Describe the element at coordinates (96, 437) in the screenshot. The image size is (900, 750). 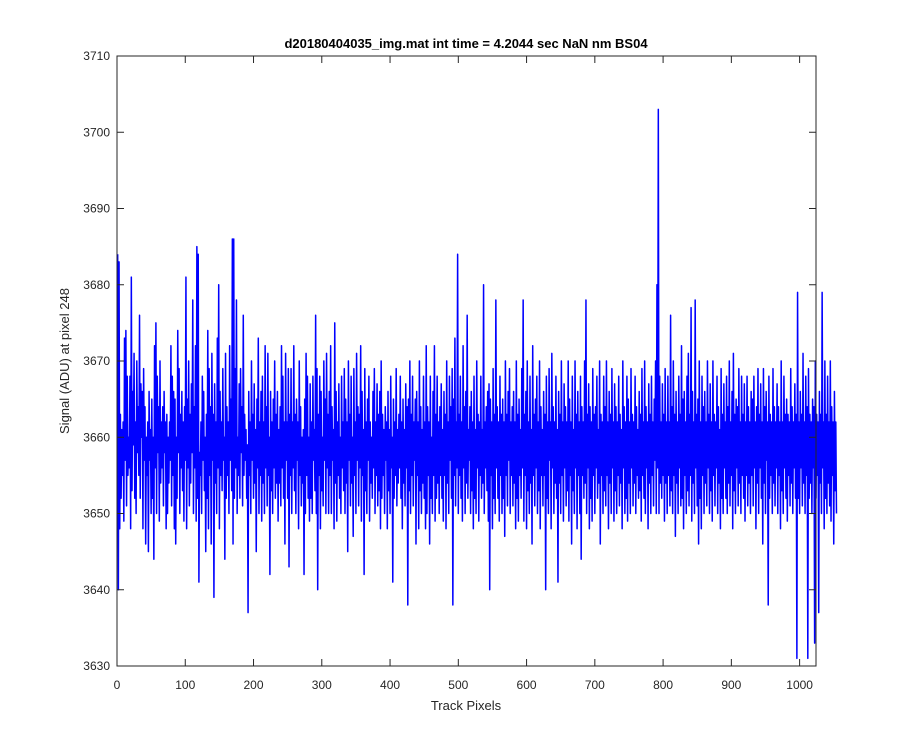
I see `y-tick-label: 3660` at that location.